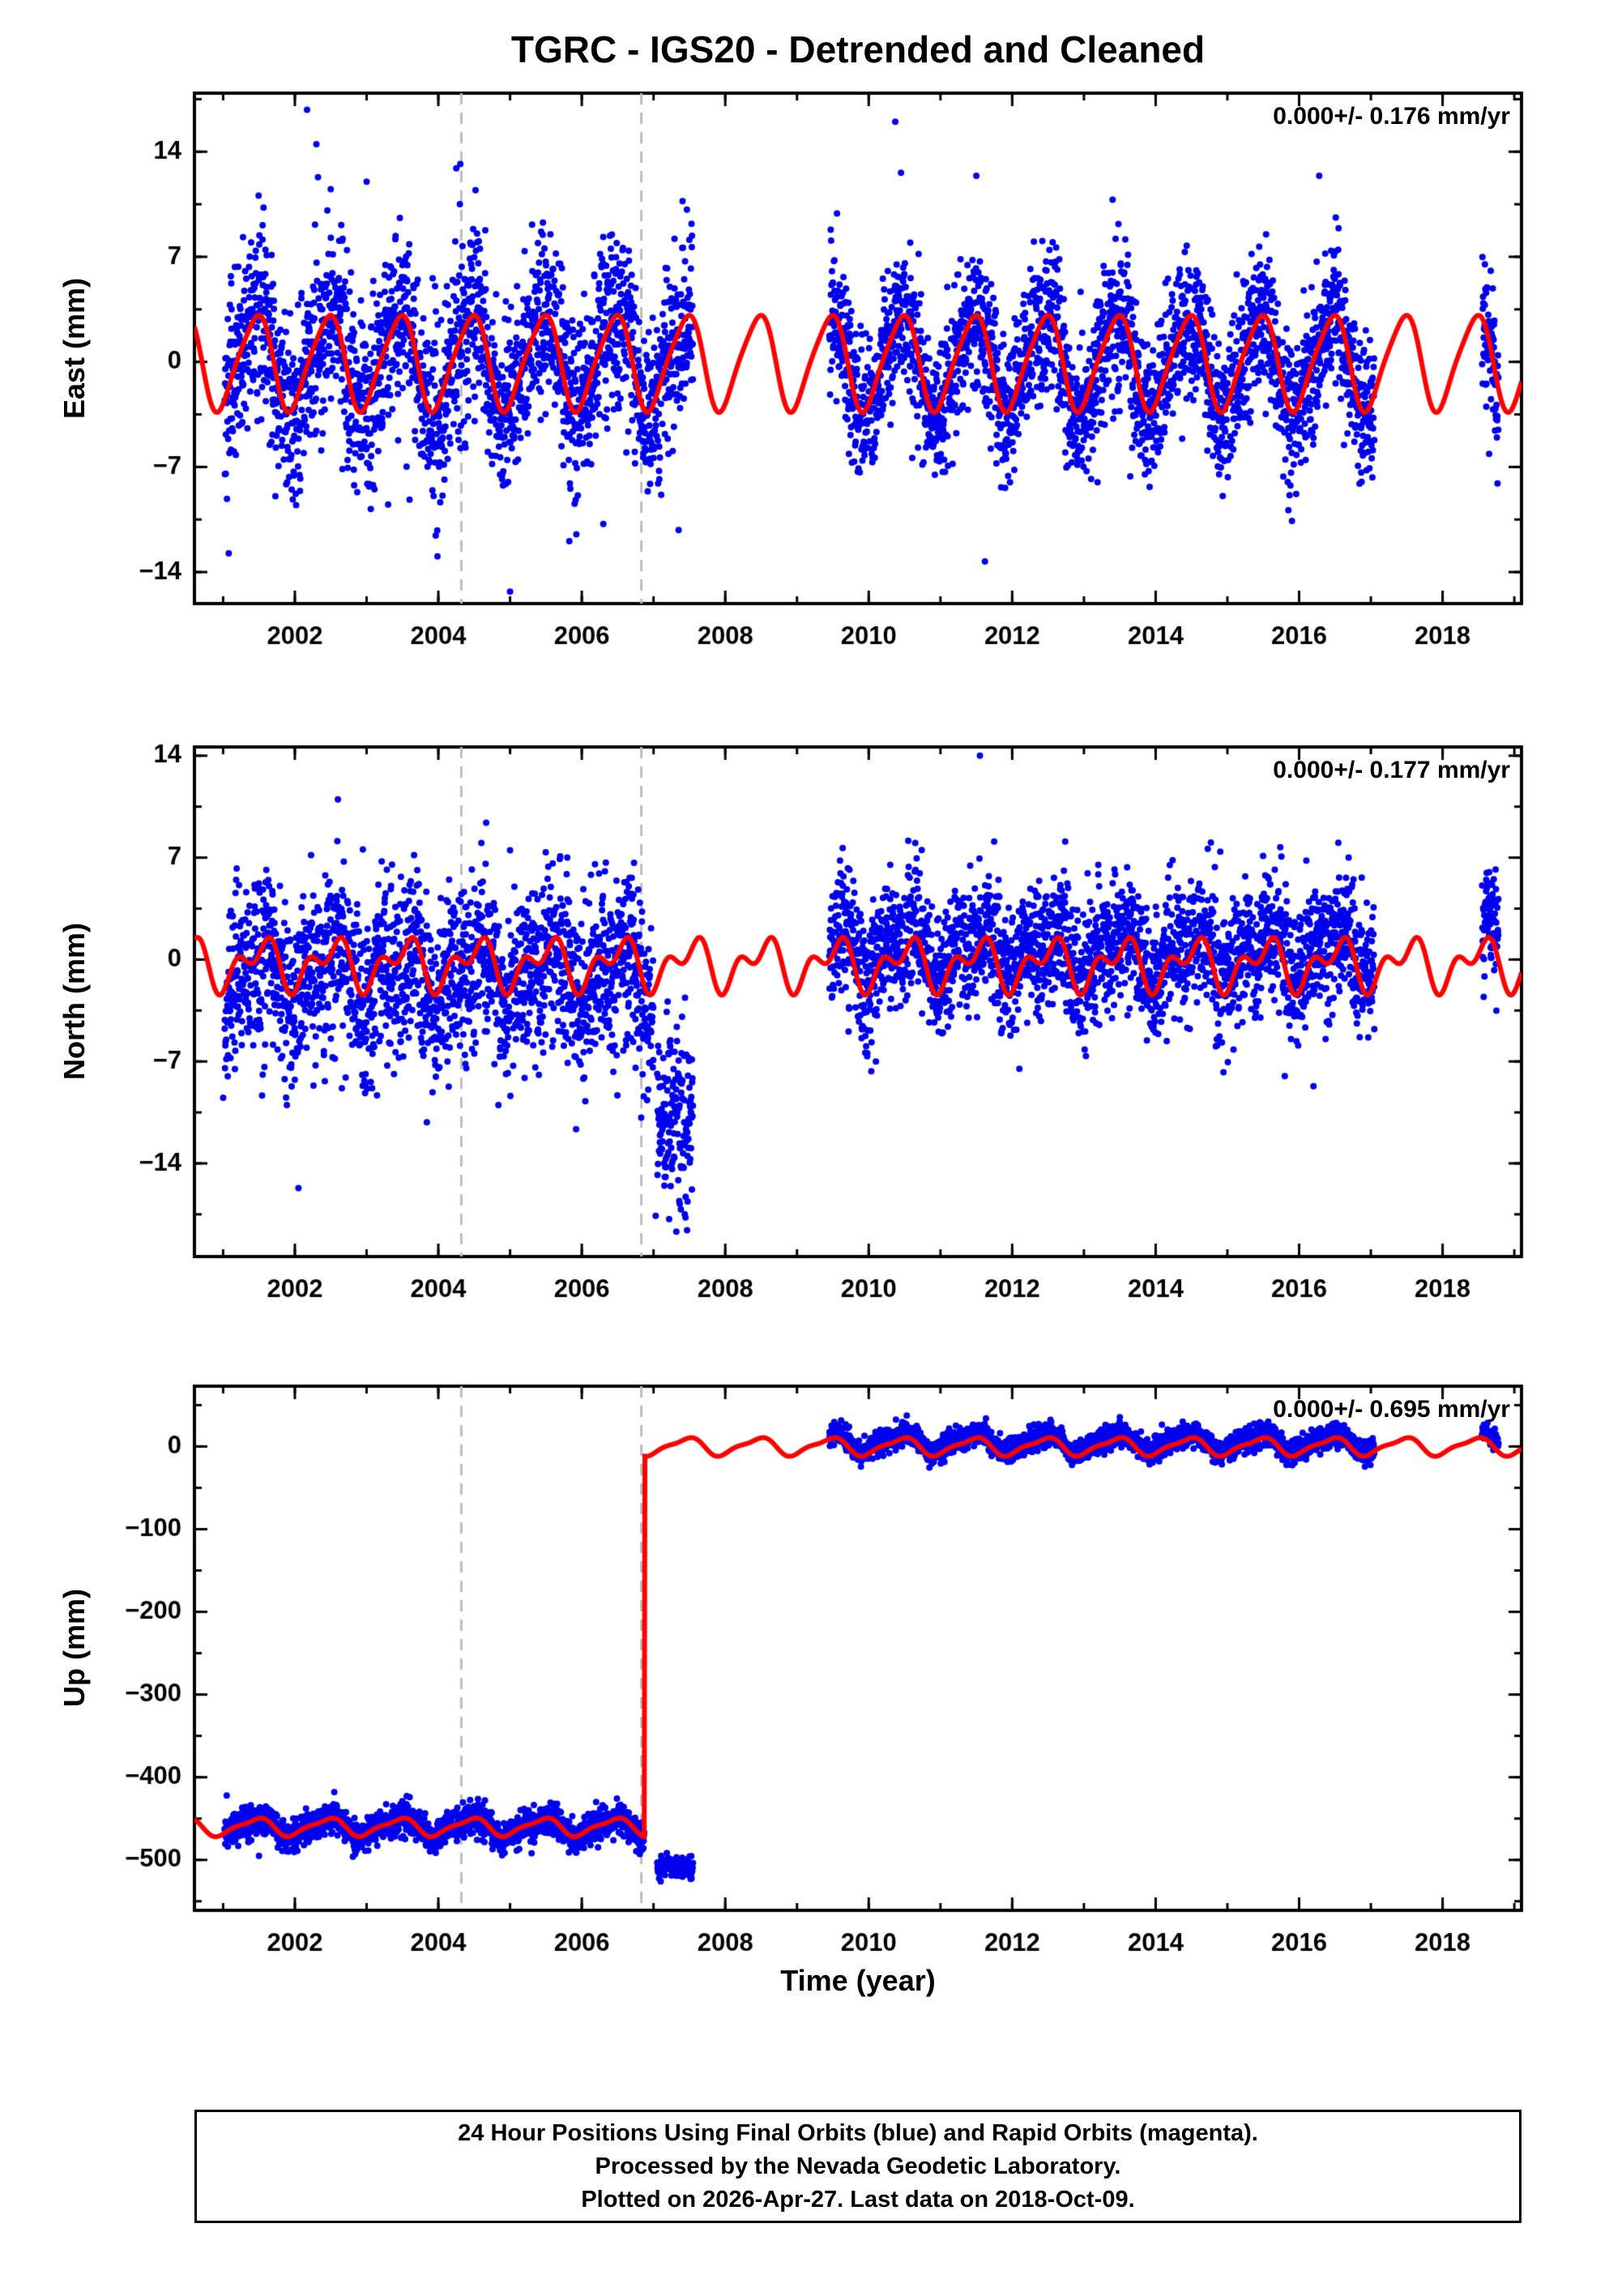  I want to click on x-axis-label: Time (year), so click(858, 1980).